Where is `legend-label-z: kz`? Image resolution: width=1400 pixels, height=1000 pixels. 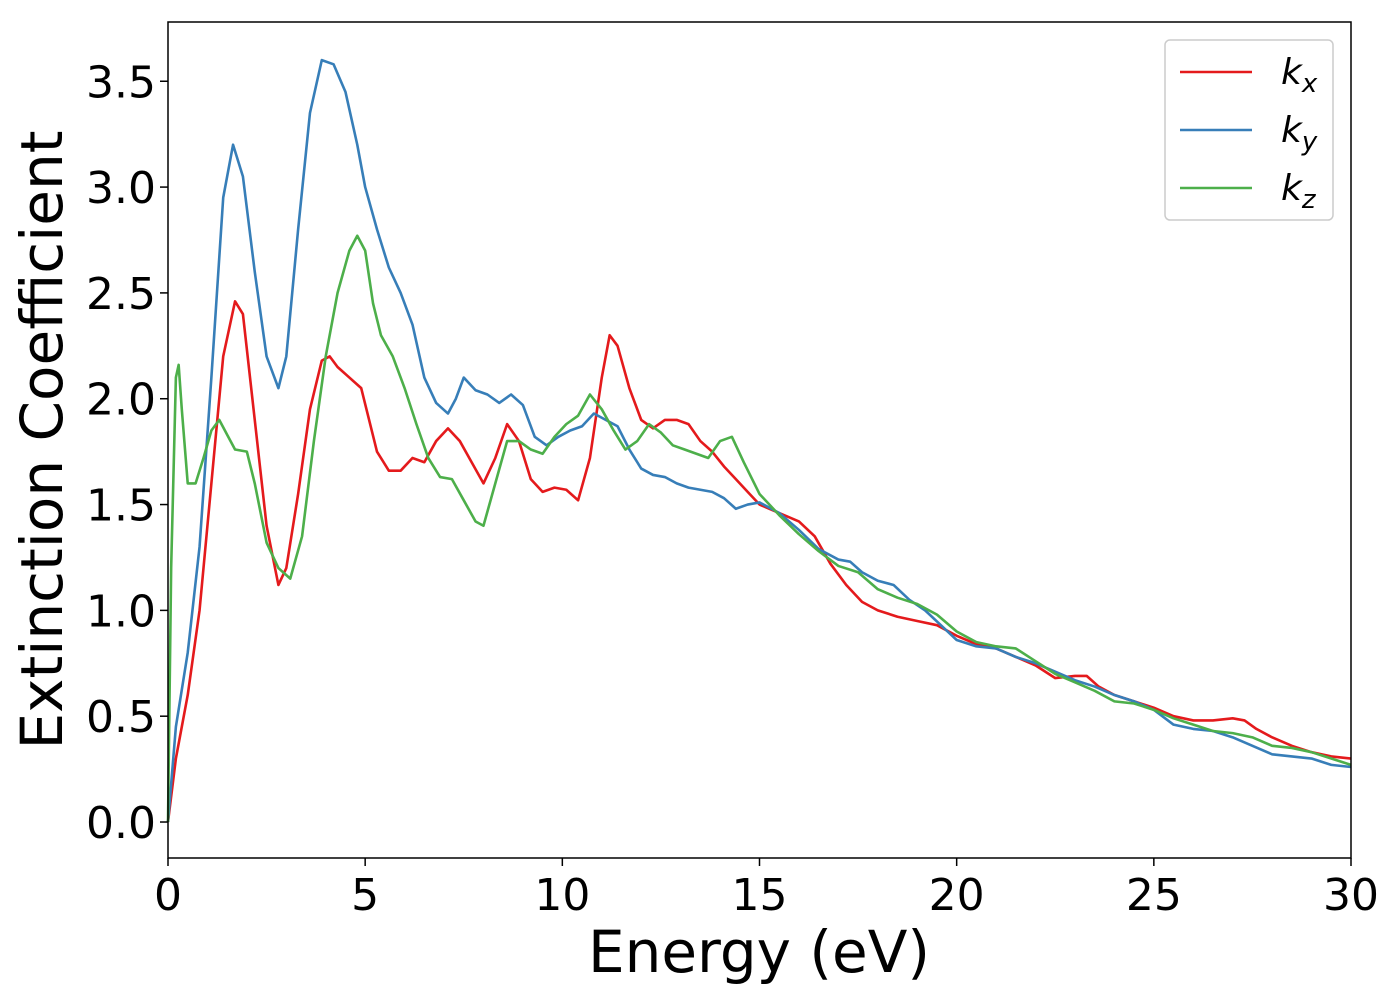 legend-label-z: kz is located at coordinates (1299, 191).